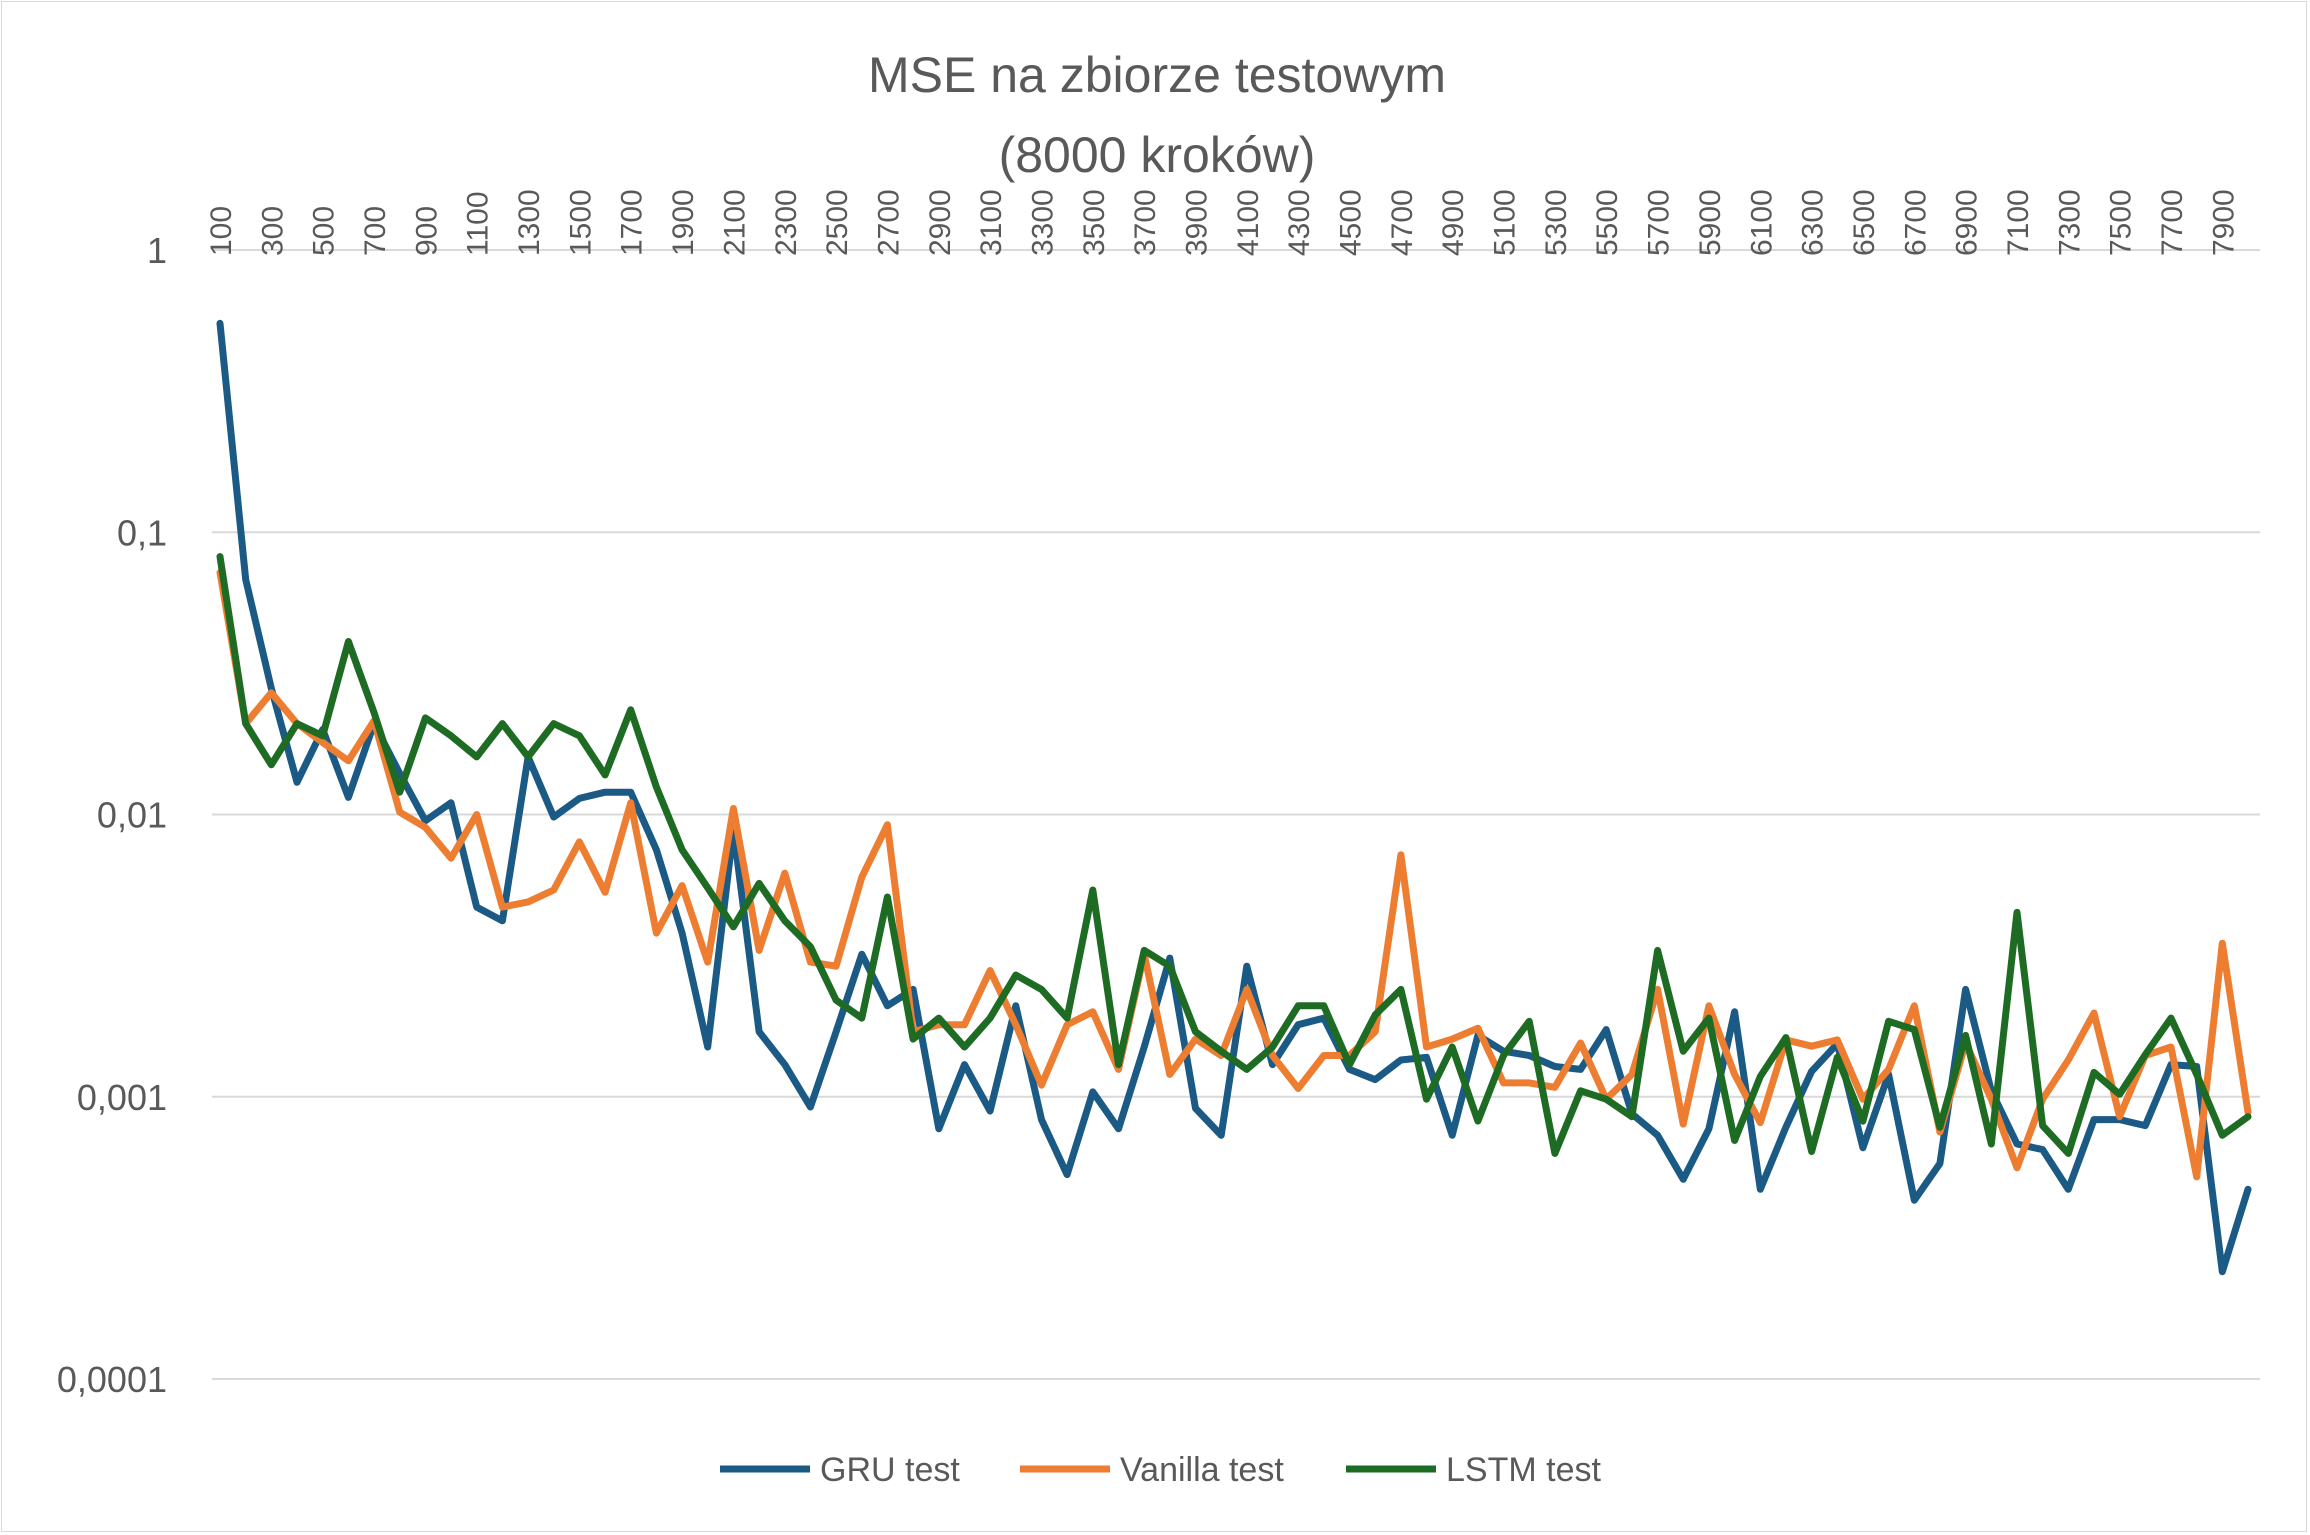 The height and width of the screenshot is (1535, 2310). I want to click on x-tick-label: 3100, so click(991, 222).